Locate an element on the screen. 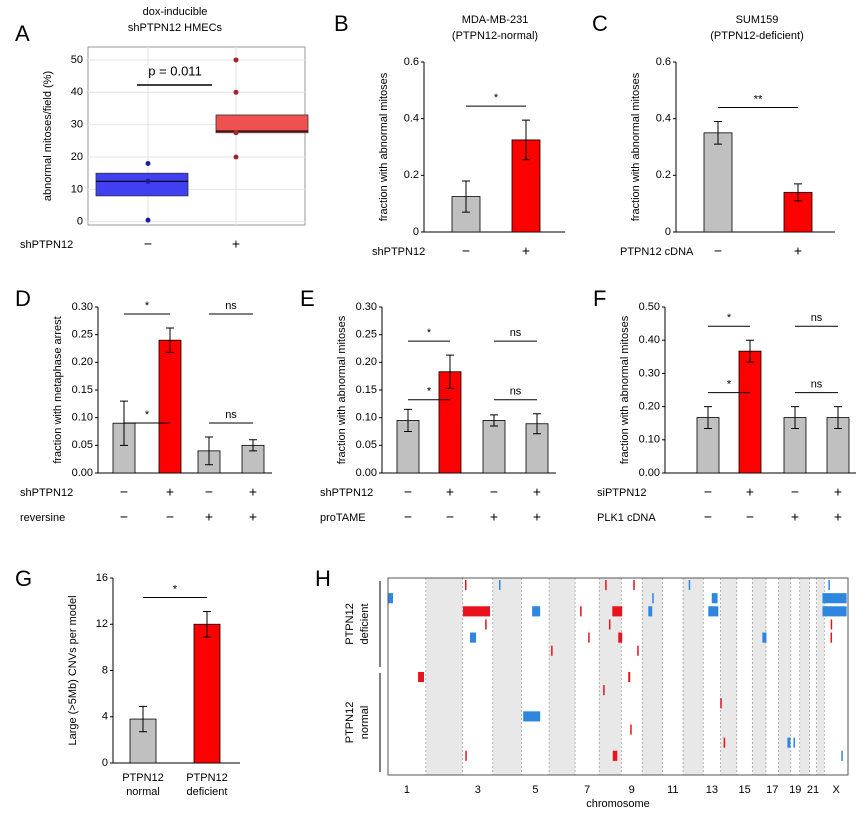  panel-letter: B is located at coordinates (341, 23).